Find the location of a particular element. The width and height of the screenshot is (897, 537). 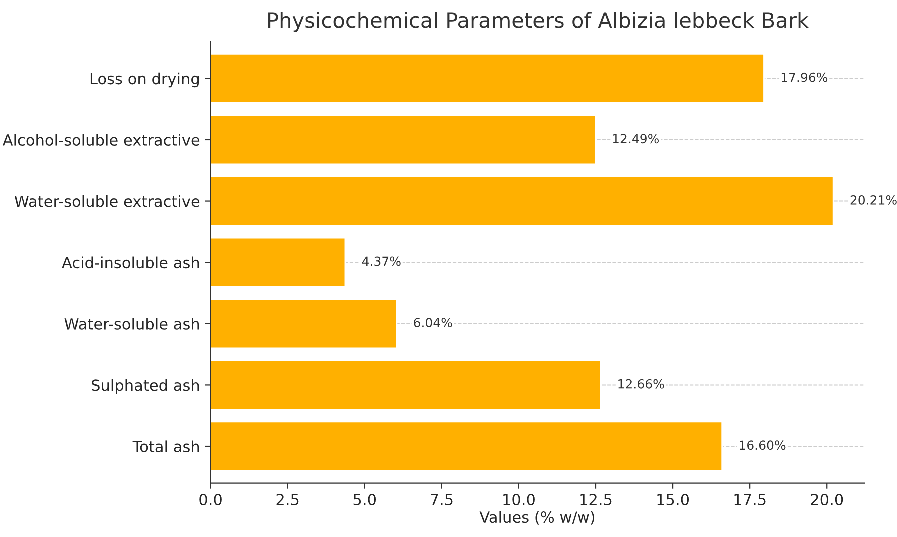

data-label: 4.37% is located at coordinates (381, 261).